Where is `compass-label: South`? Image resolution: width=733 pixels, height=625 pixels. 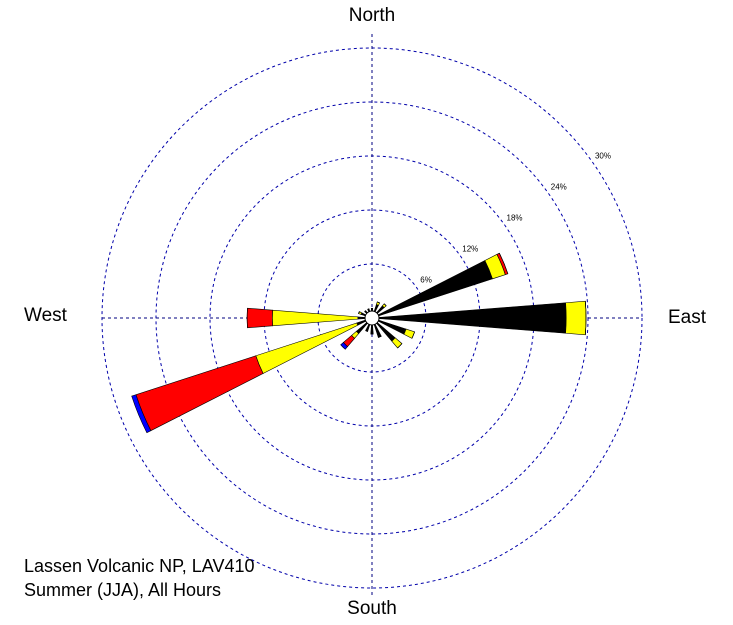
compass-label: South is located at coordinates (372, 608).